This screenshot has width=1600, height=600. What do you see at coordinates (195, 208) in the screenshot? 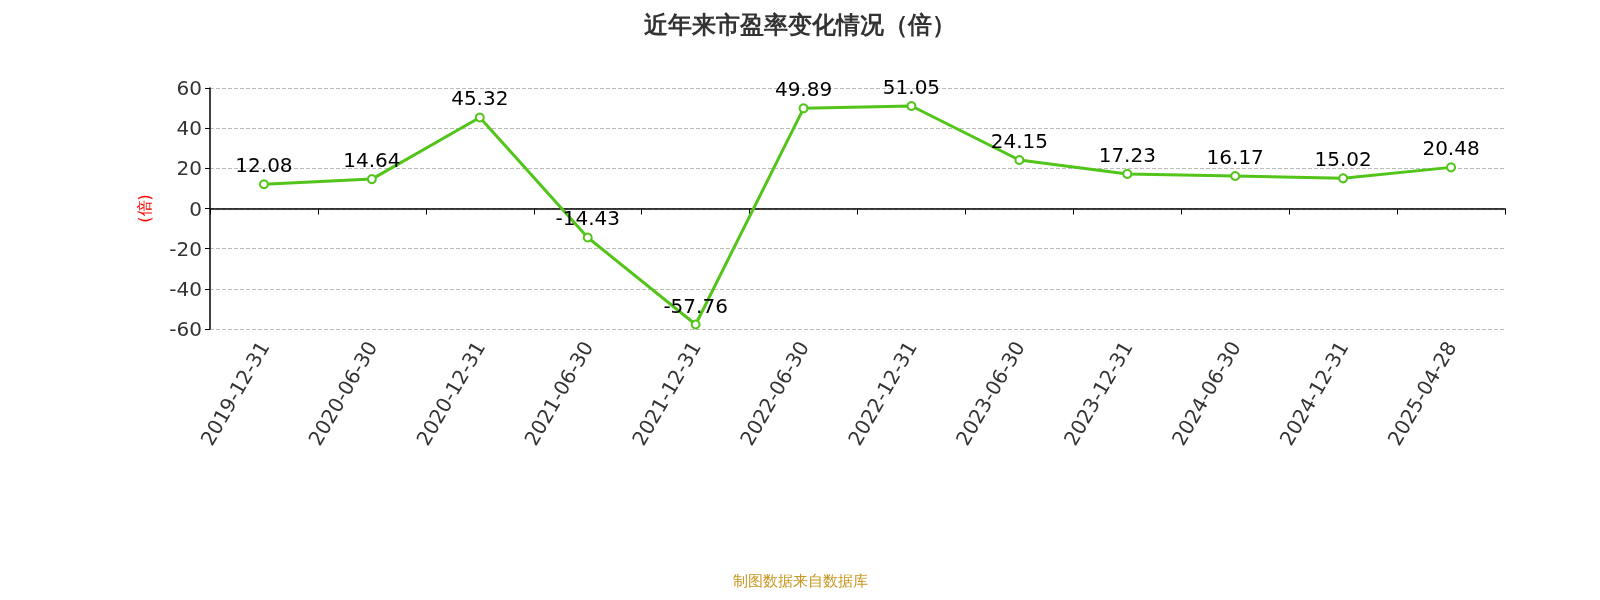
I see `y-tick-label: 0` at bounding box center [195, 208].